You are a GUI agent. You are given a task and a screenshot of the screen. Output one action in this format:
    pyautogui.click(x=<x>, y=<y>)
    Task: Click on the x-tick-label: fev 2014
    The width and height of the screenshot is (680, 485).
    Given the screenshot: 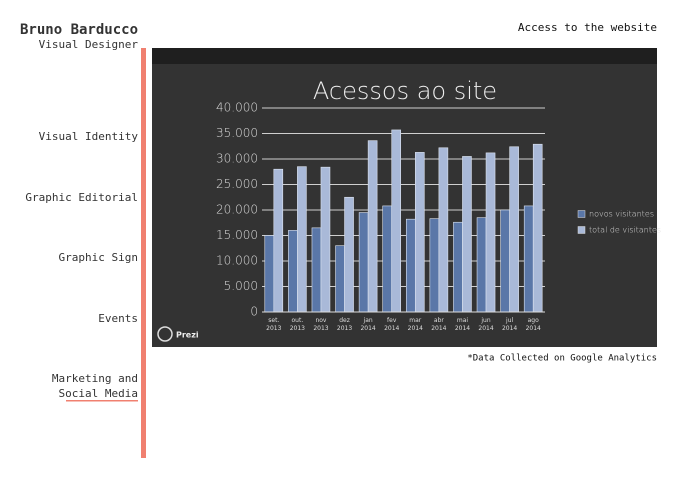 What is the action you would take?
    pyautogui.click(x=391, y=324)
    